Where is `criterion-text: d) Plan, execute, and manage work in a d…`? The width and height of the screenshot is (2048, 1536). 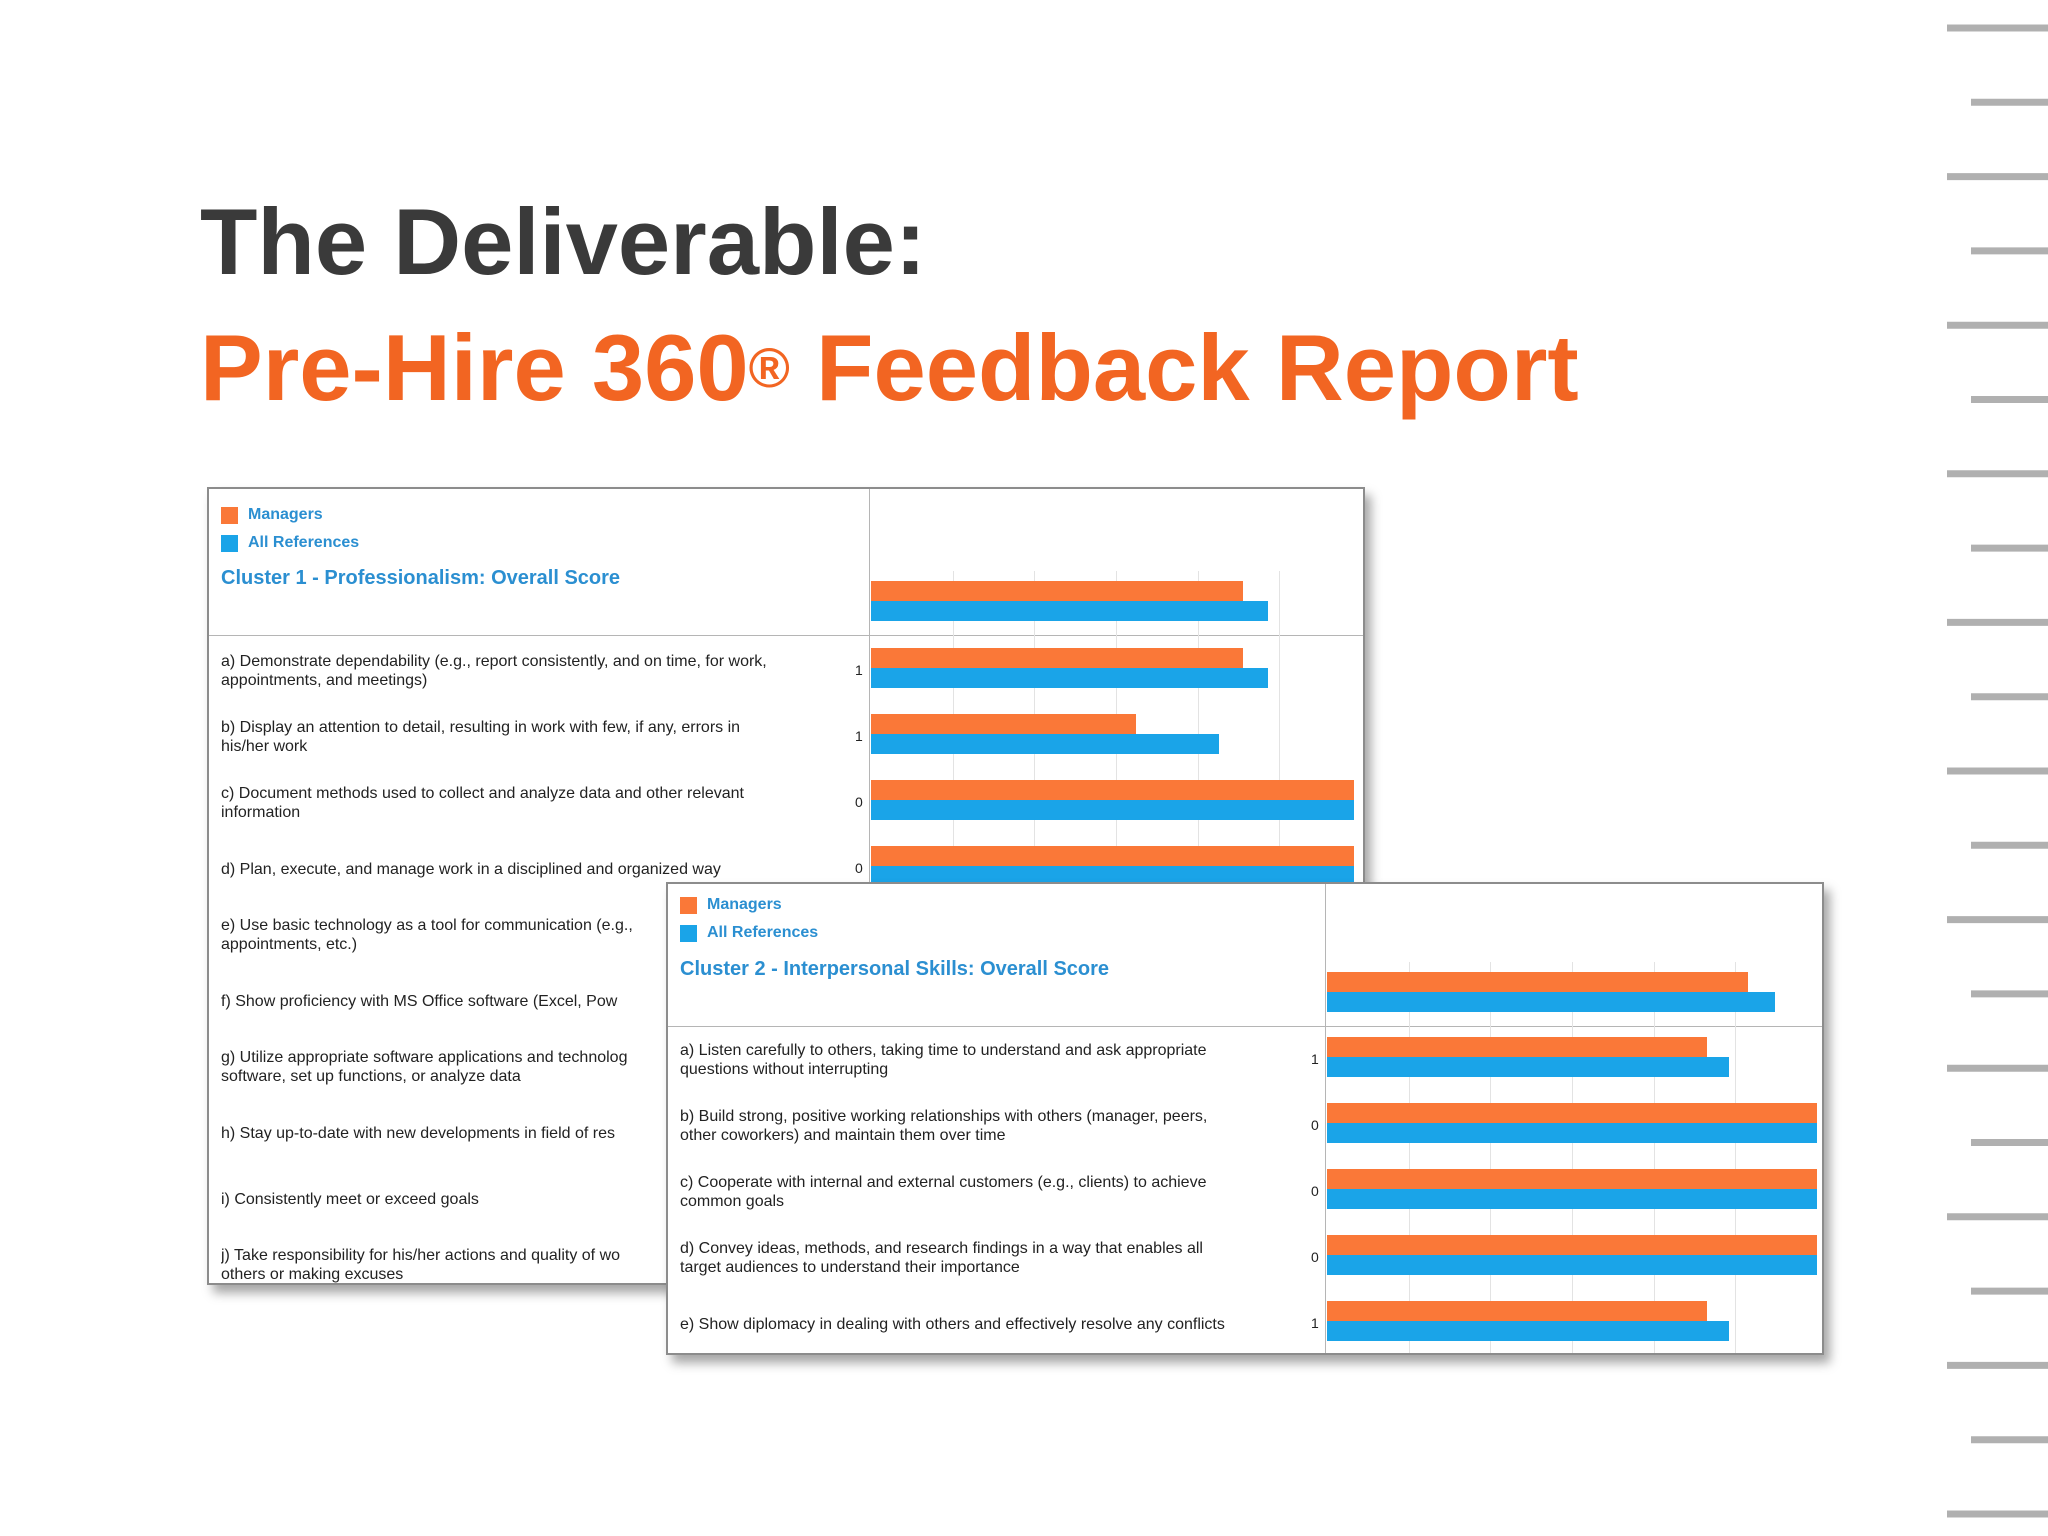
criterion-text: d) Plan, execute, and manage work in a d… is located at coordinates (536, 869).